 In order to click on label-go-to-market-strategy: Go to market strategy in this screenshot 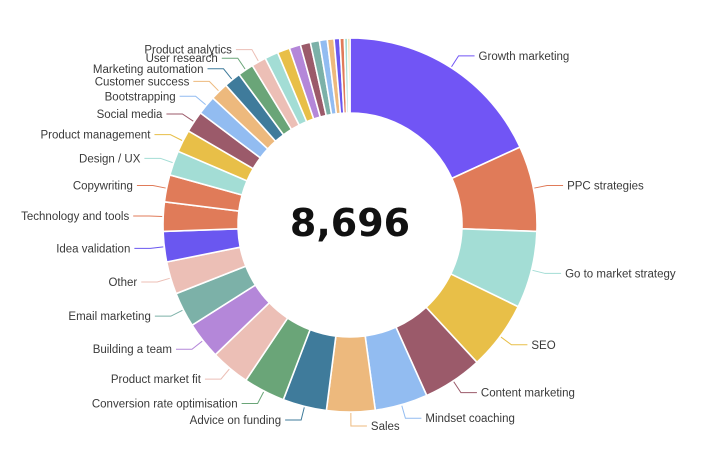, I will do `click(620, 274)`.